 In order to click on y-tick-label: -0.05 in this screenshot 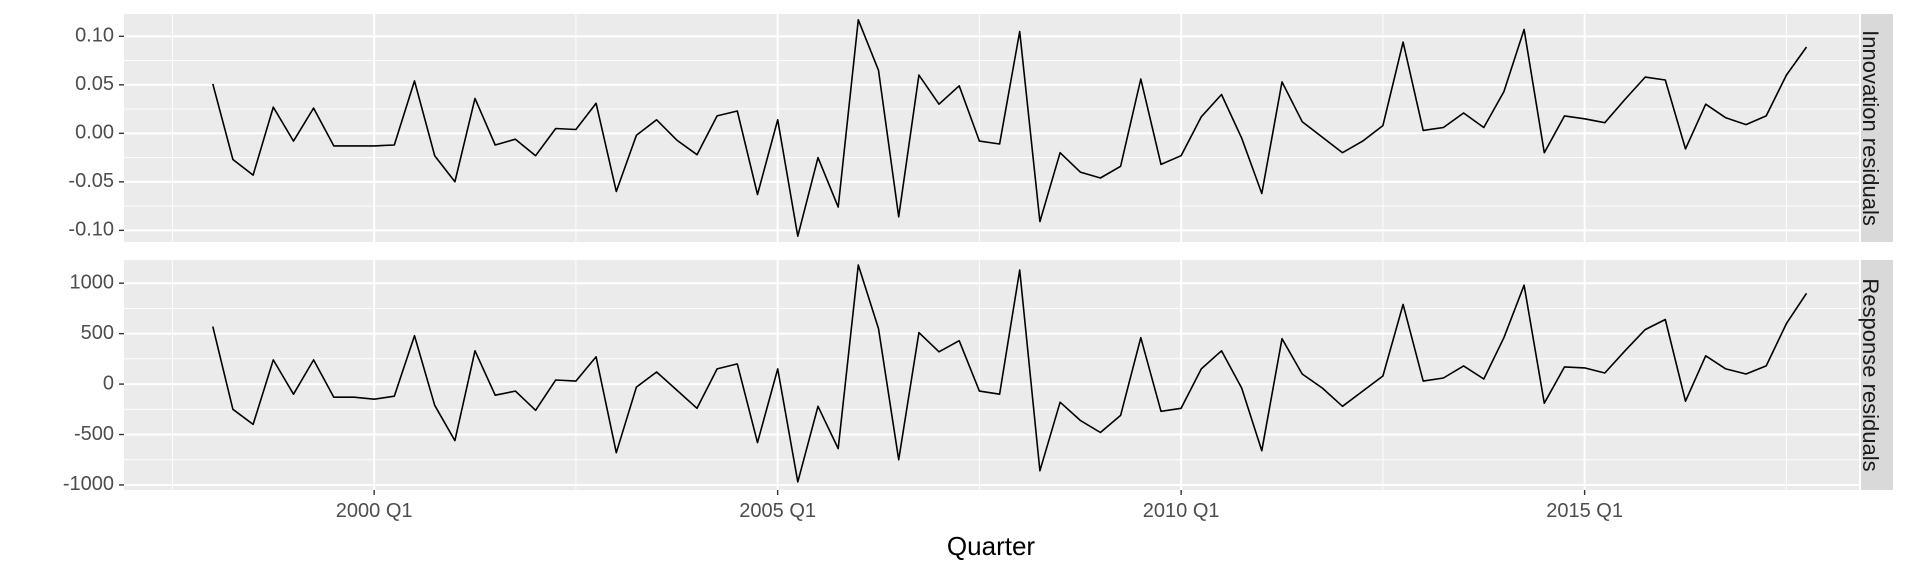, I will do `click(91, 181)`.